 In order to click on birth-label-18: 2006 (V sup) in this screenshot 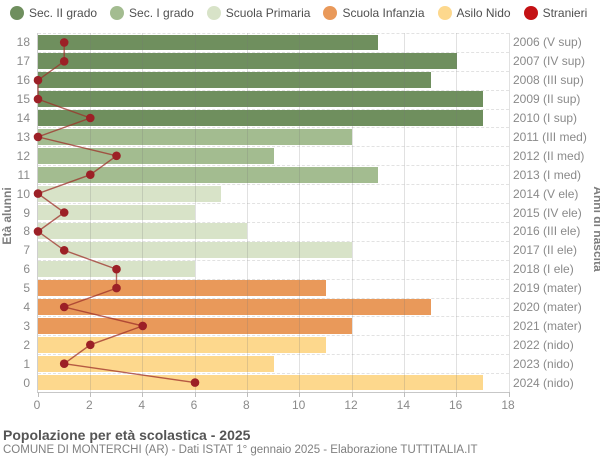, I will do `click(547, 42)`.